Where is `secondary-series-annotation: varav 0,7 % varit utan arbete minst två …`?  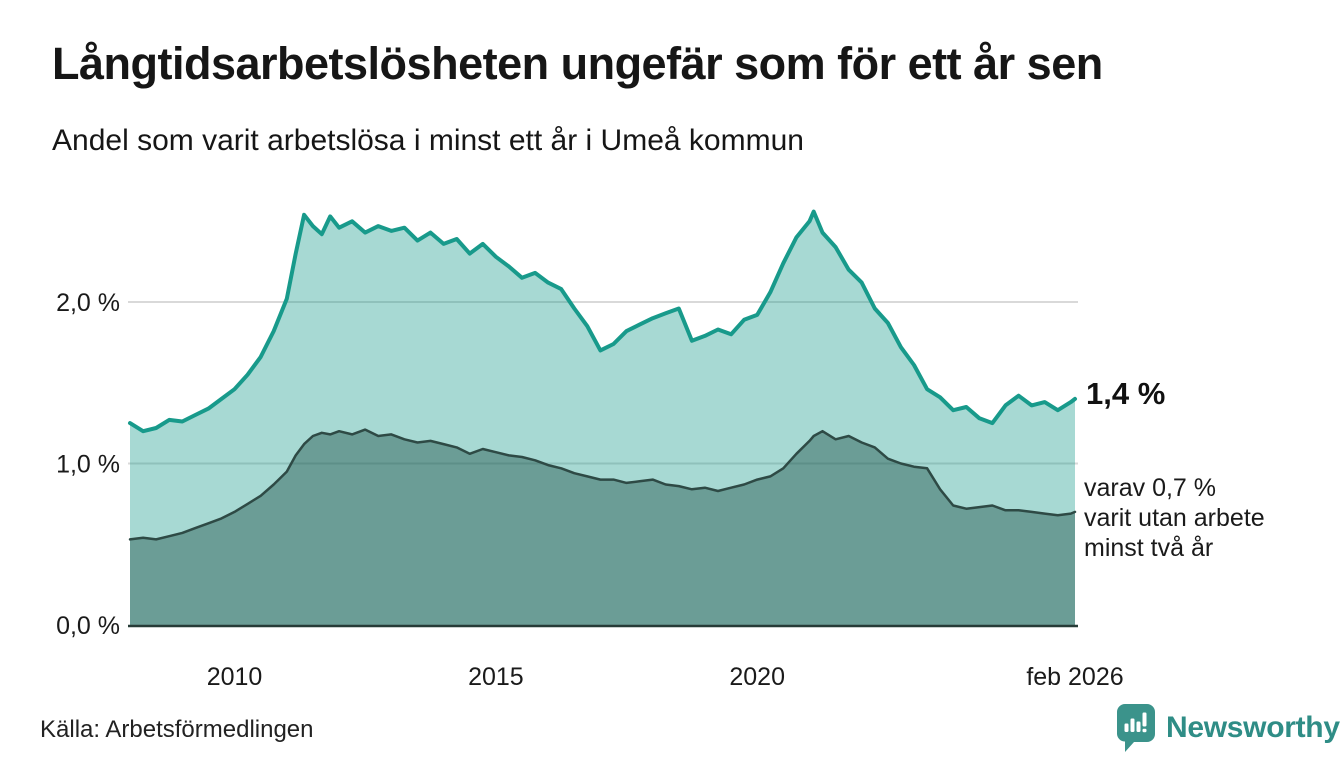
secondary-series-annotation: varav 0,7 % varit utan arbete minst två … is located at coordinates (1174, 518).